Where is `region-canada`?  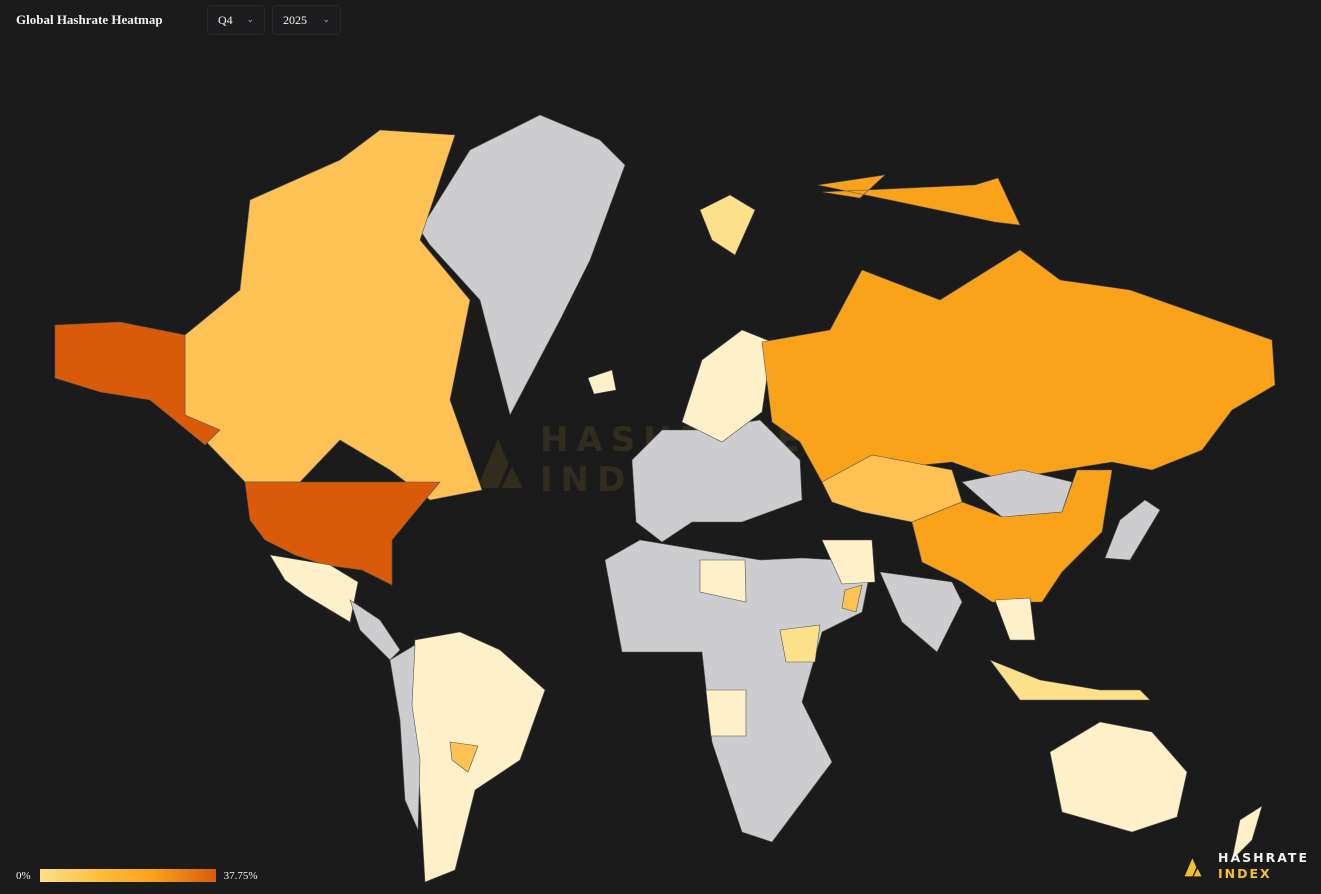 region-canada is located at coordinates (333, 315).